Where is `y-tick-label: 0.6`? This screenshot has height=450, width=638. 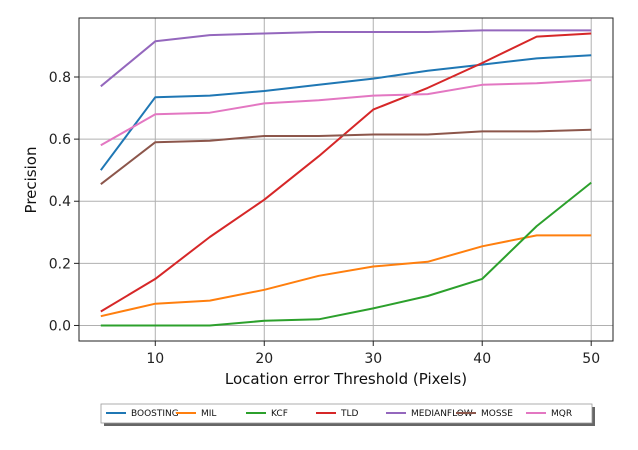 y-tick-label: 0.6 is located at coordinates (60, 140).